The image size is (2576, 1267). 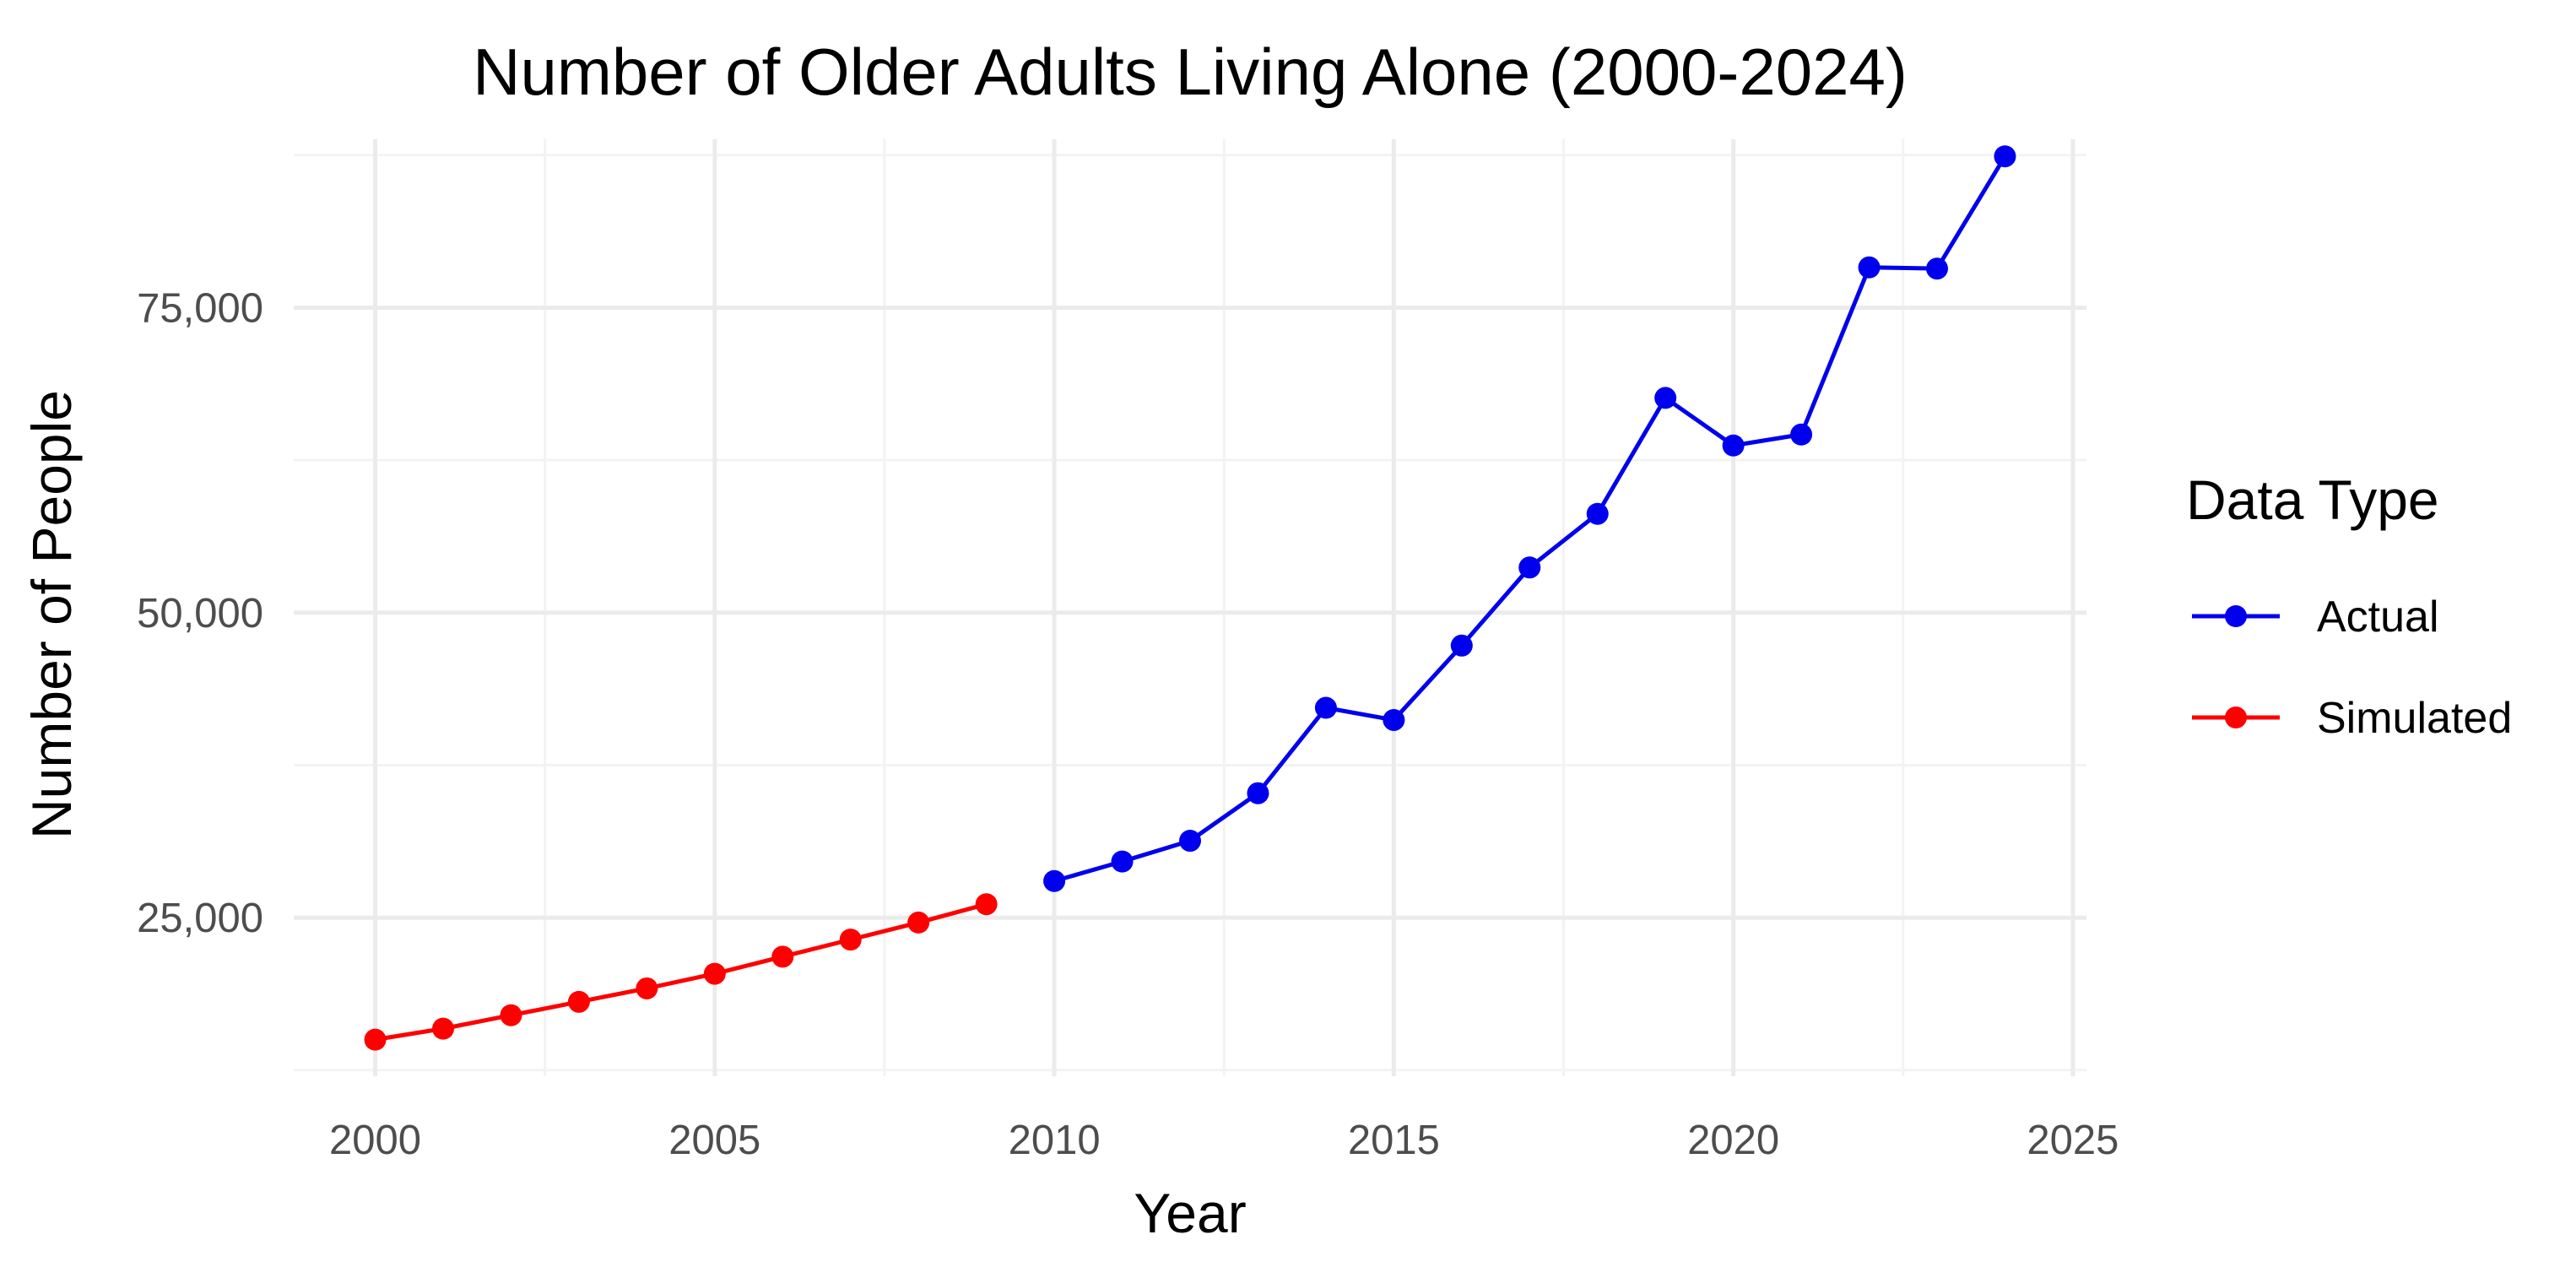 I want to click on x-axis-title: Year, so click(x=1190, y=1213).